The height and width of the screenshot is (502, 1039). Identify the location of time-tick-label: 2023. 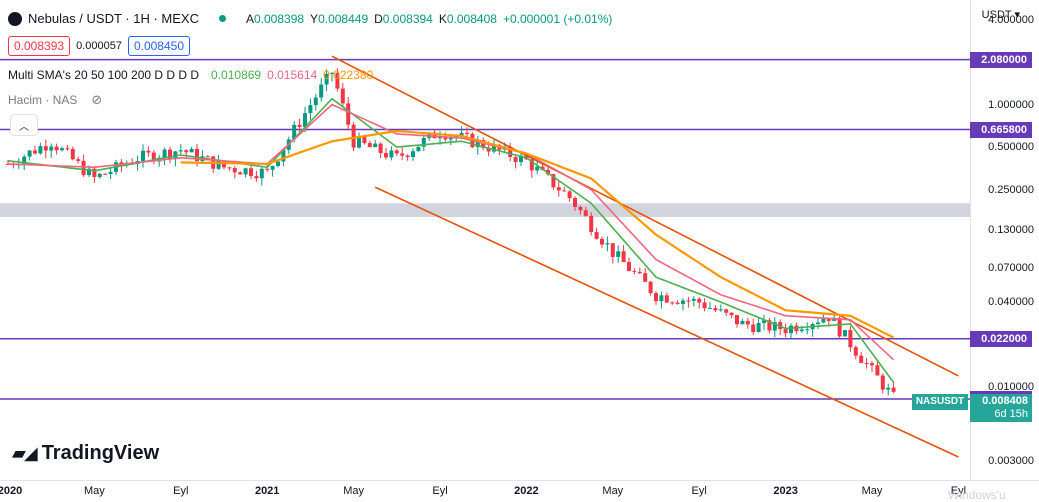
(785, 491).